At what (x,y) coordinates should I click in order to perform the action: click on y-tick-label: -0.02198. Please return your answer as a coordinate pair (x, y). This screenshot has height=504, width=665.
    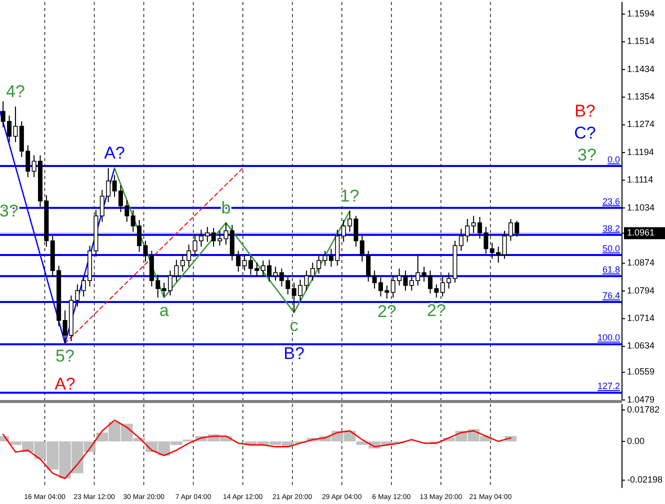
    Looking at the image, I should click on (645, 479).